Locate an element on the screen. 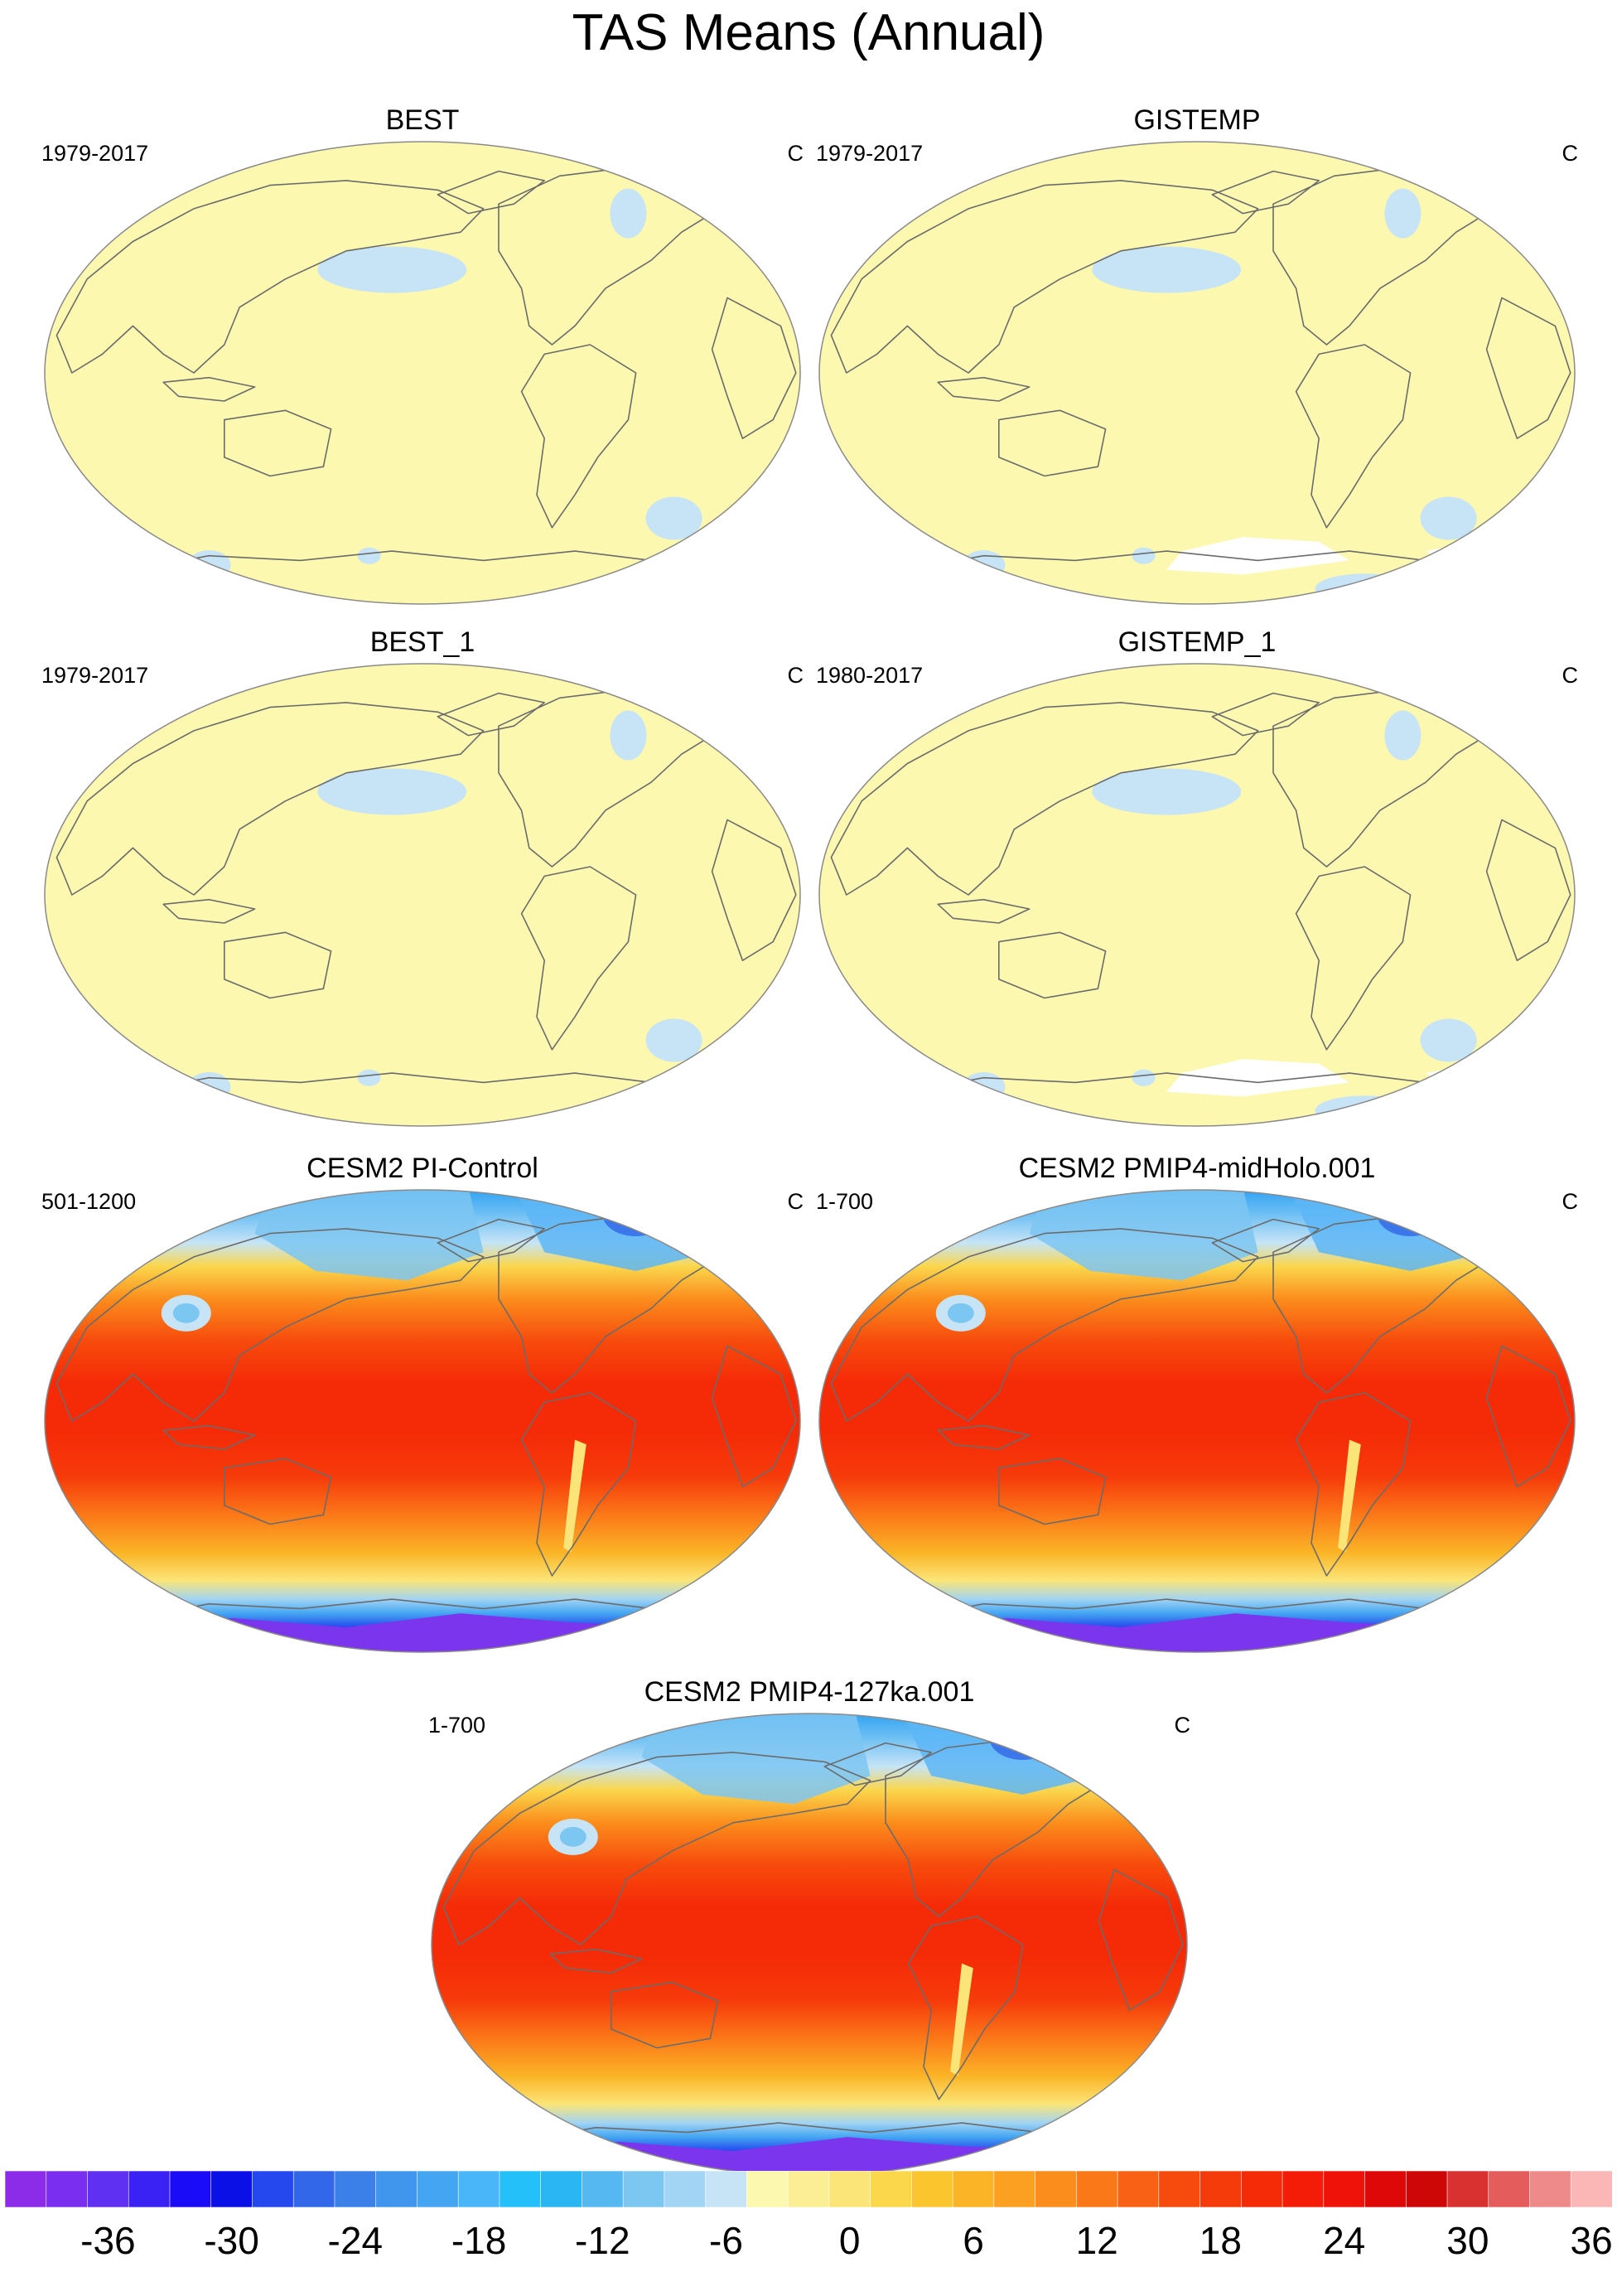 The width and height of the screenshot is (1617, 2296). colorbar-tick-label: -6 is located at coordinates (726, 2240).